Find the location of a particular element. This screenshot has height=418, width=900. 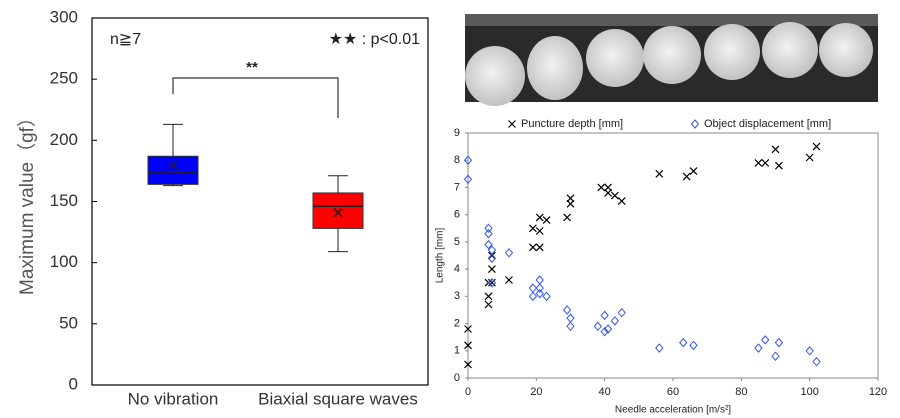

annotation: ** is located at coordinates (252, 67).